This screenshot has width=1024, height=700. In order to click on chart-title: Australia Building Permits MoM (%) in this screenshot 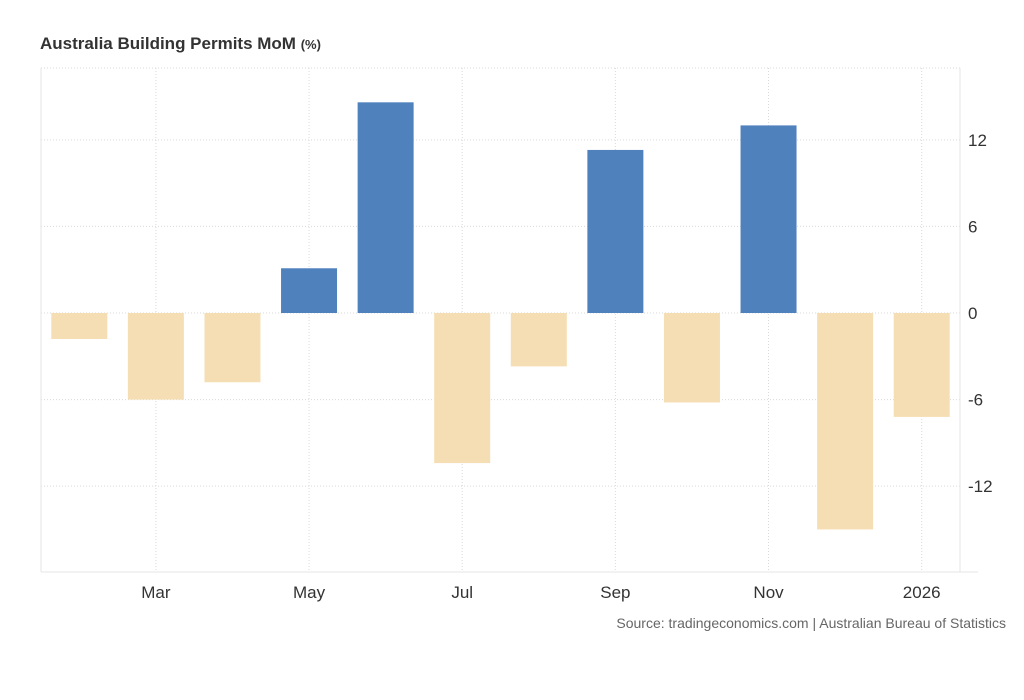, I will do `click(180, 44)`.